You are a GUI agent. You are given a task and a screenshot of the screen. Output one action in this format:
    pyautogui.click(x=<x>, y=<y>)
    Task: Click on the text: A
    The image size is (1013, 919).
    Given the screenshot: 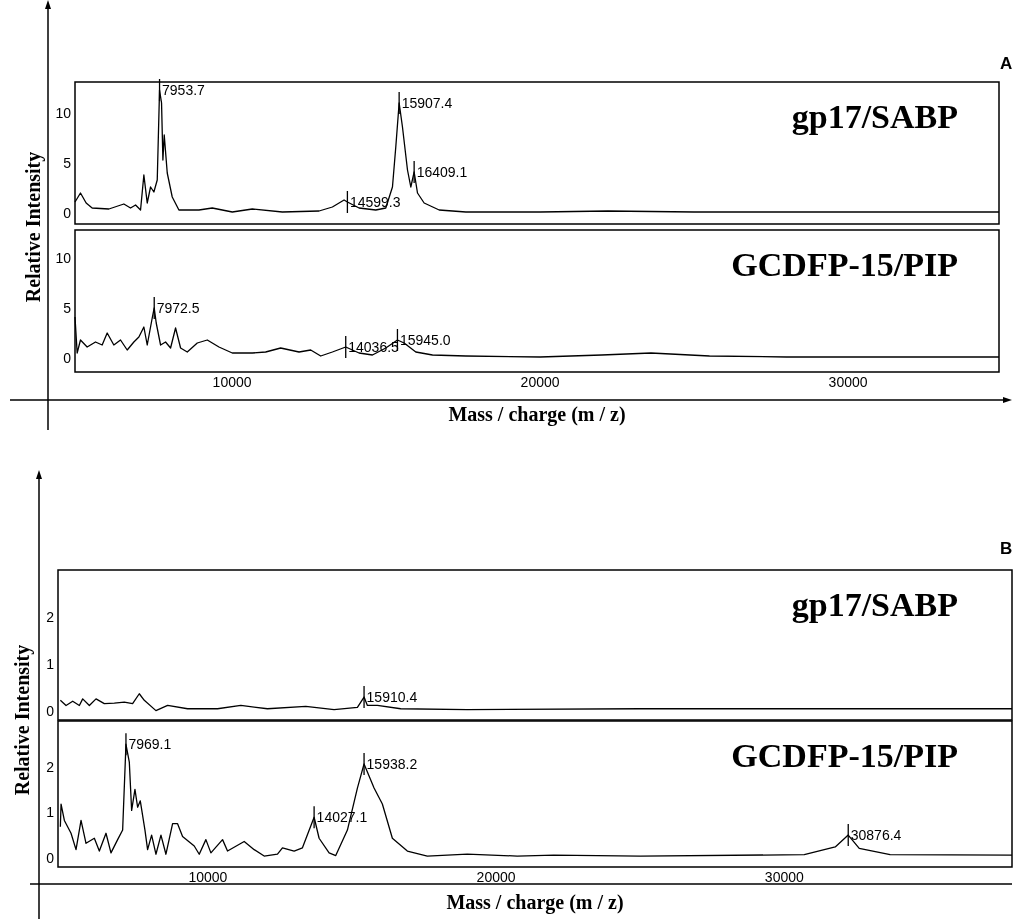 What is the action you would take?
    pyautogui.click(x=1006, y=63)
    